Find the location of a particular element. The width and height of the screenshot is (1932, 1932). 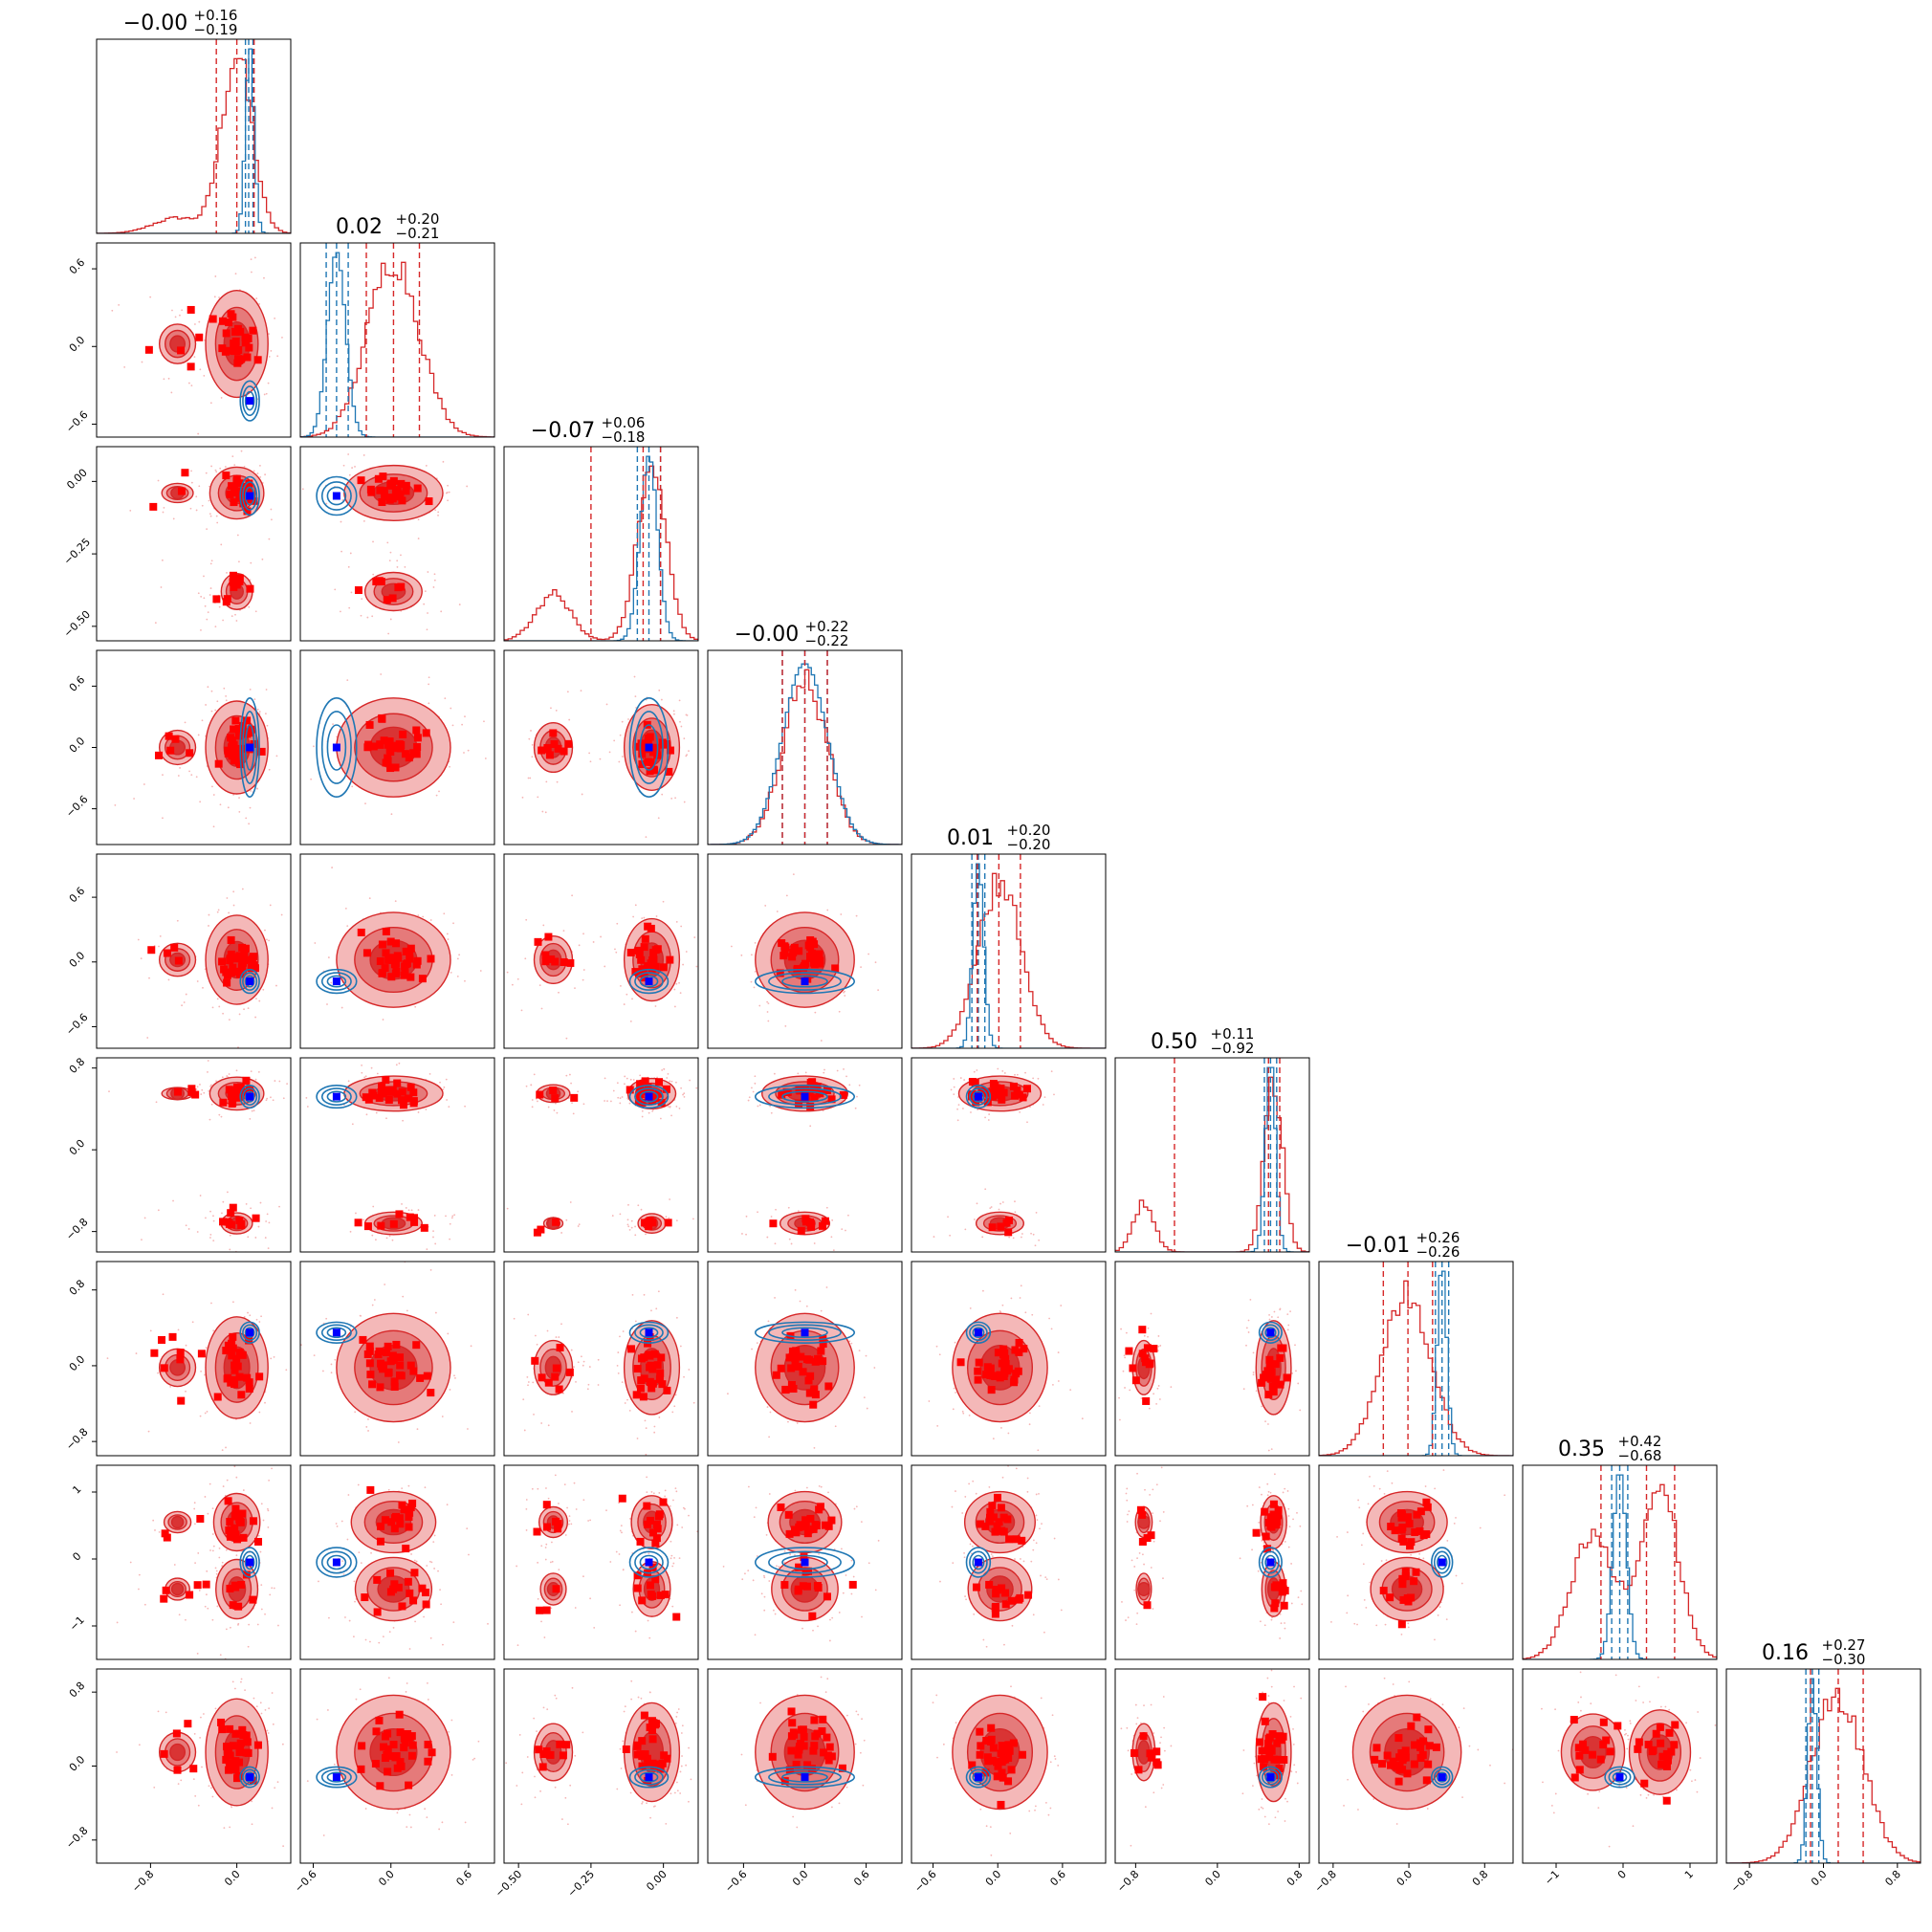

panel-title: 0.02 +0.20−0.21 is located at coordinates (387, 226).